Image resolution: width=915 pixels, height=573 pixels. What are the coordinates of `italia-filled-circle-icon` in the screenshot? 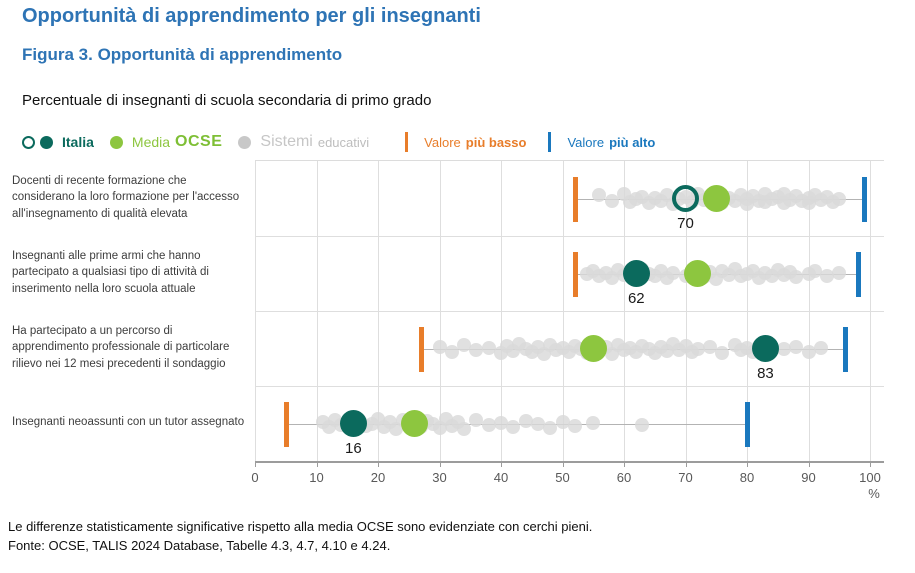 It's located at (46, 142).